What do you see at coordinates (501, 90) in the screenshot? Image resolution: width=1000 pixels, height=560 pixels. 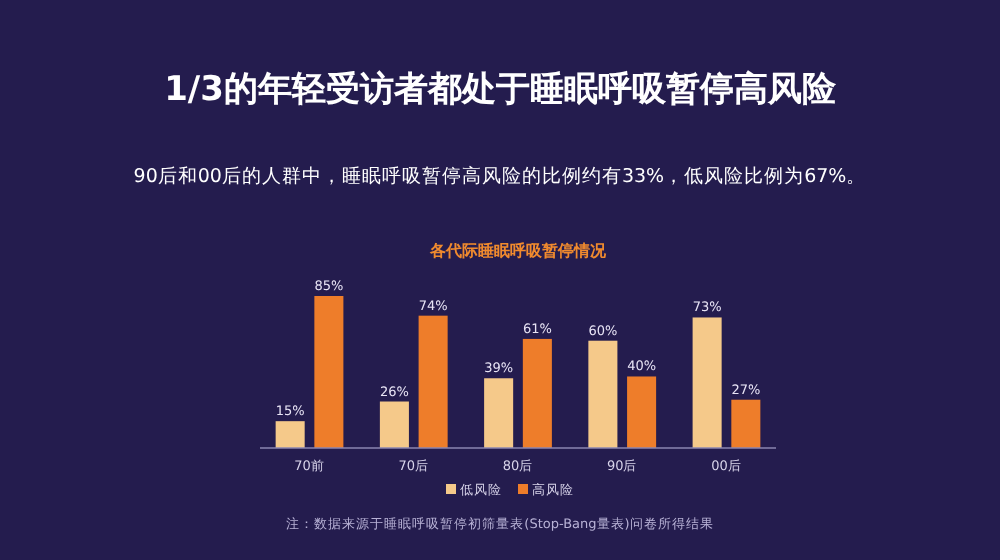 I see `chart-title: 1/3的年轻受访者都处于睡眠呼吸暂停高风险` at bounding box center [501, 90].